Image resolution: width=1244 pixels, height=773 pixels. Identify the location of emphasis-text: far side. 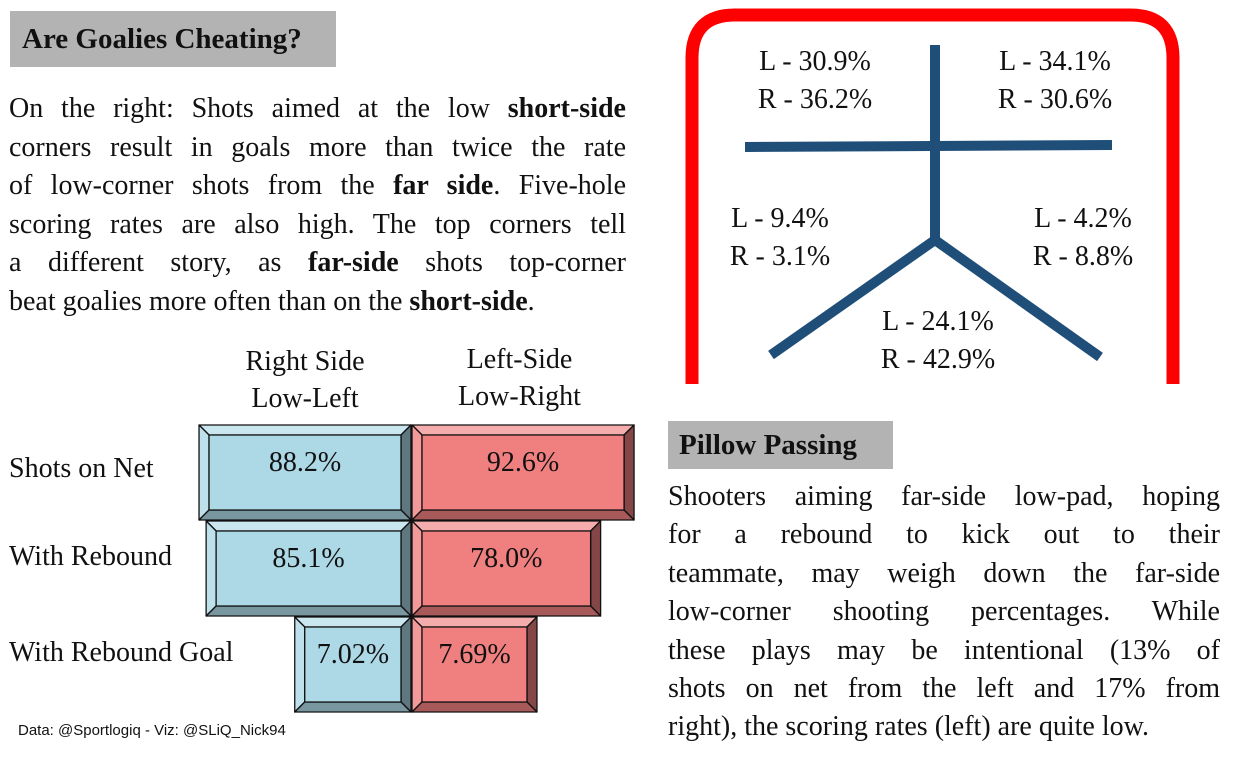
(443, 185).